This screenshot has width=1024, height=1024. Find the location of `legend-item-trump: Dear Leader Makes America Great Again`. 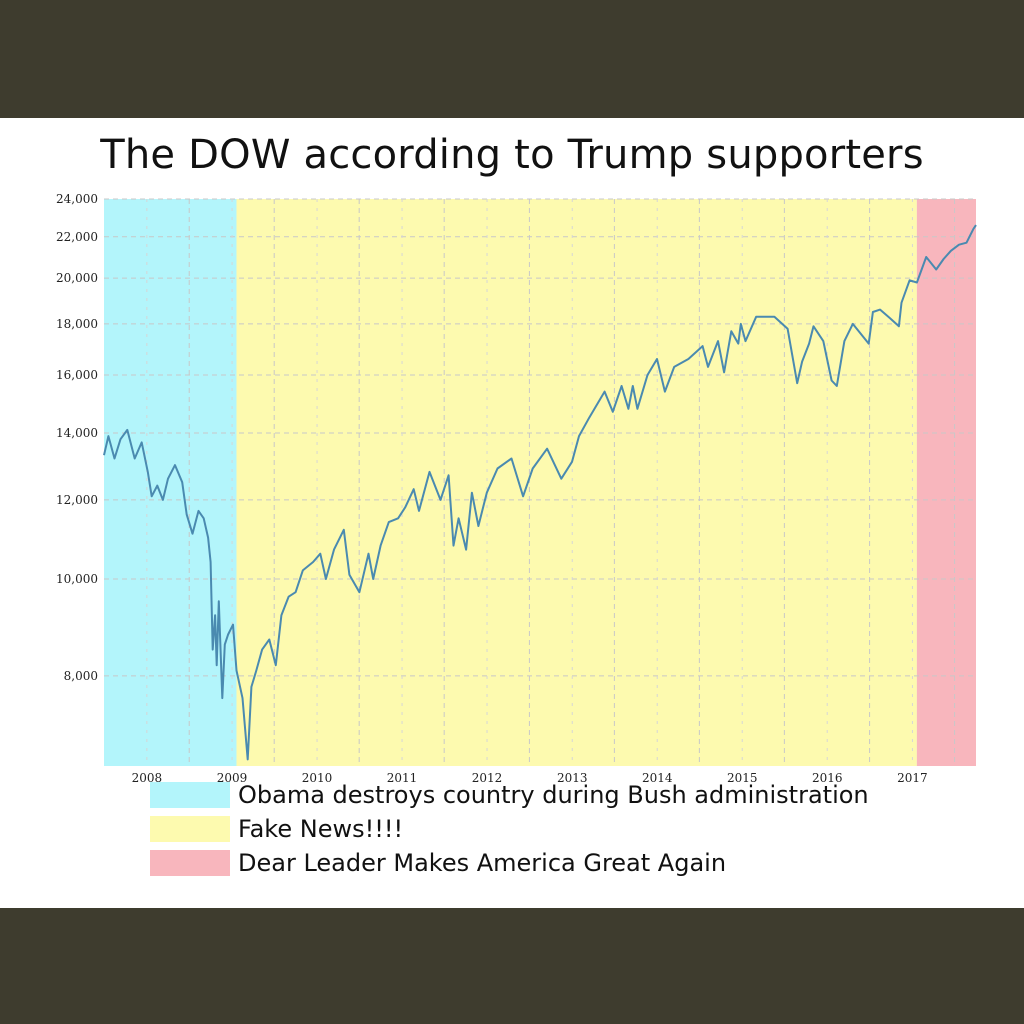

legend-item-trump: Dear Leader Makes America Great Again is located at coordinates (509, 863).